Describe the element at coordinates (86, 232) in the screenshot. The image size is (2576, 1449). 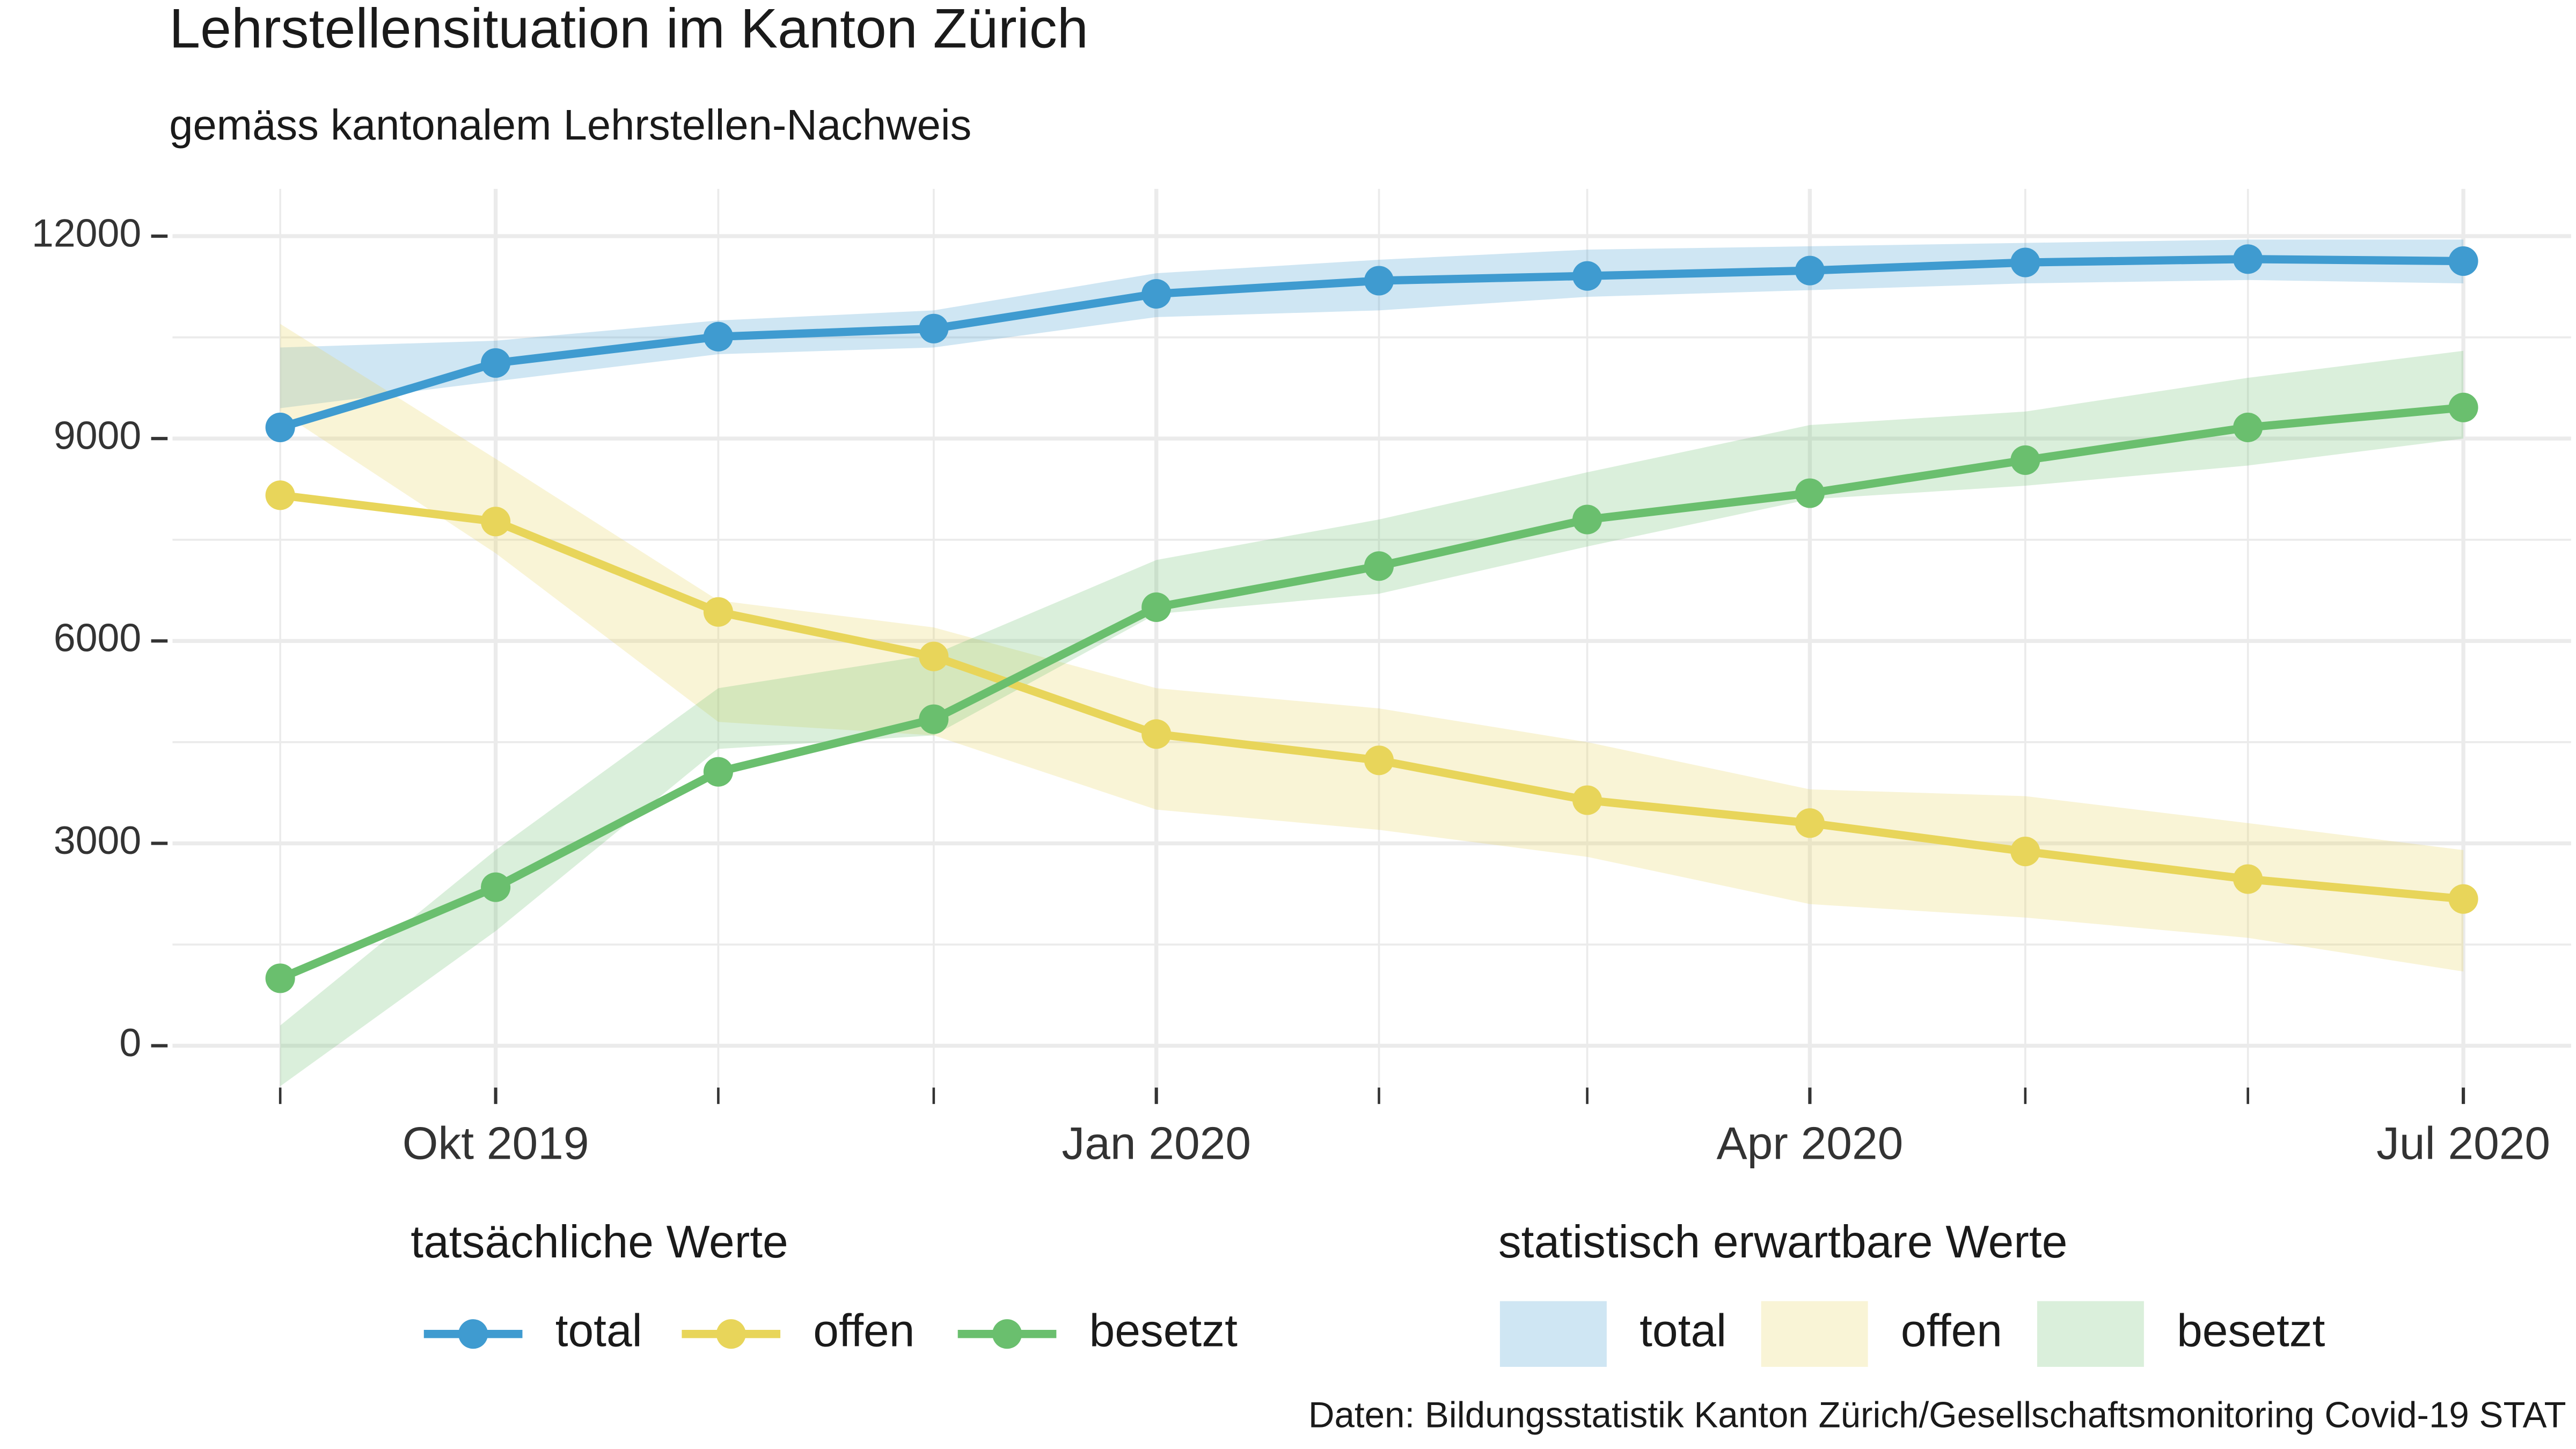
I see `y-tick-label: 12000` at that location.